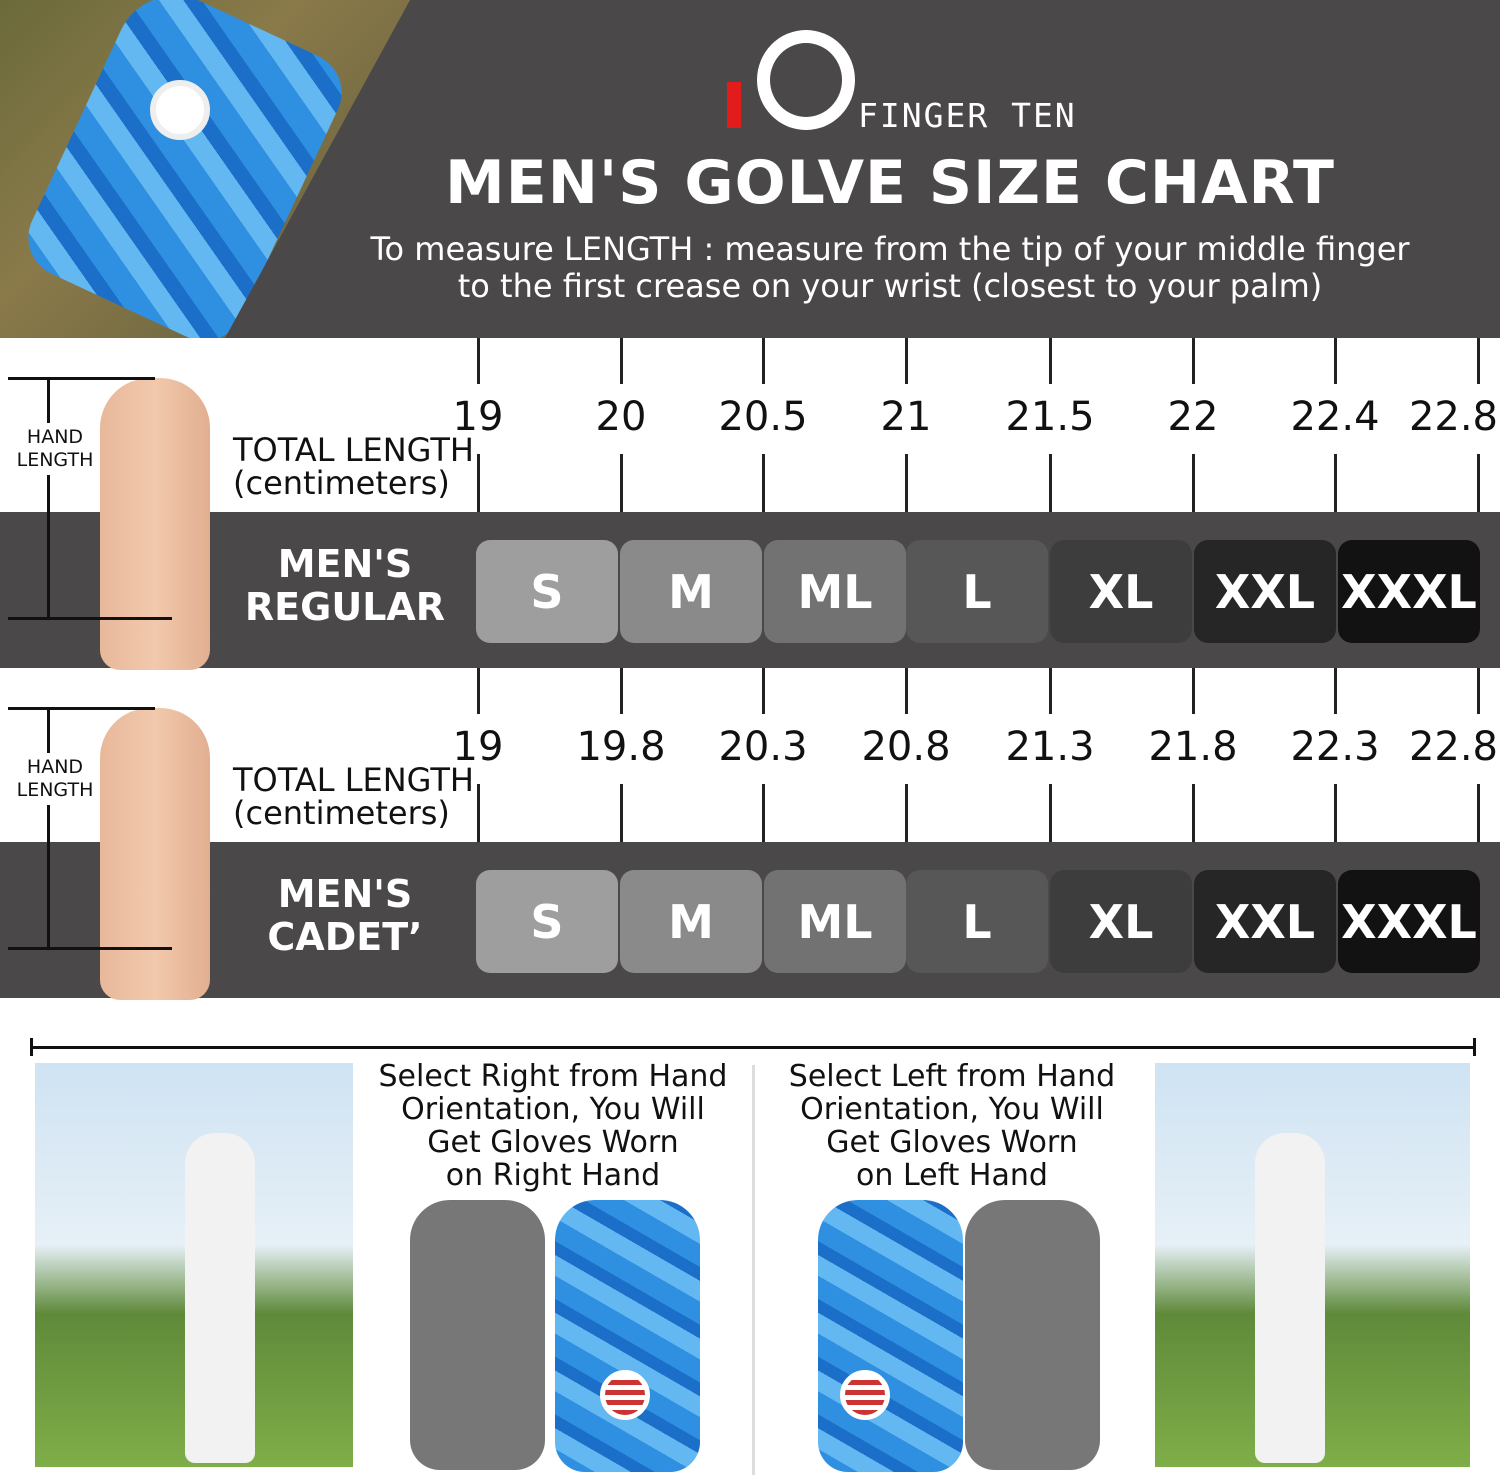  Describe the element at coordinates (155, 524) in the screenshot. I see `hand-image` at that location.